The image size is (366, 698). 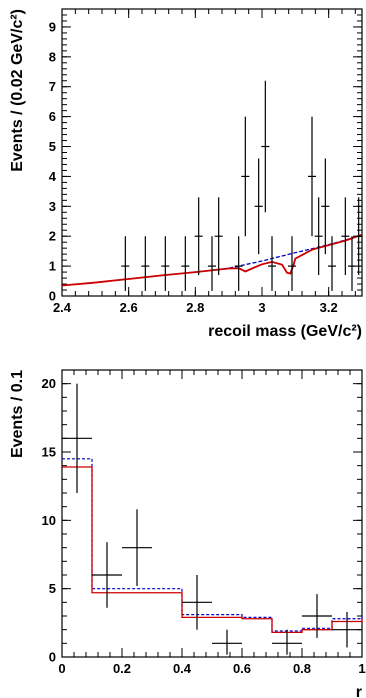 What do you see at coordinates (61, 668) in the screenshot?
I see `x-tick-label: 0` at bounding box center [61, 668].